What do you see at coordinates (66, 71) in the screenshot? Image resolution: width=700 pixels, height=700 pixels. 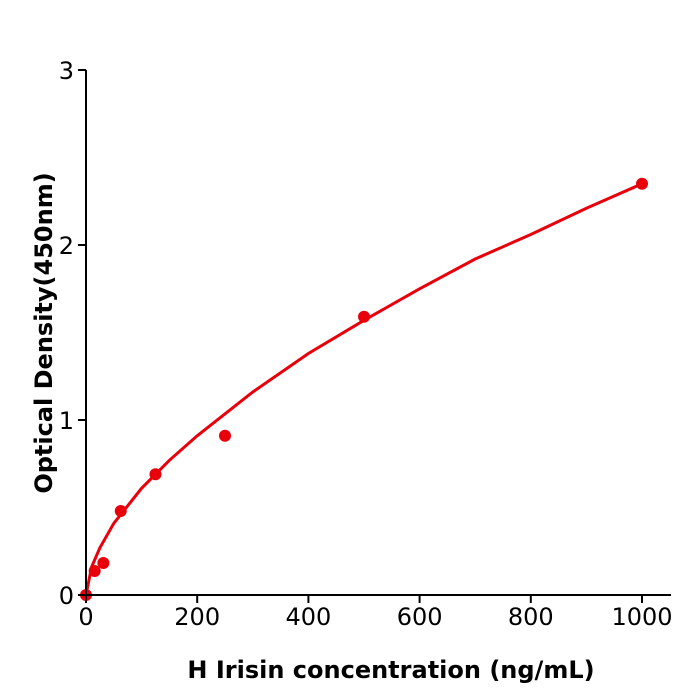 I see `y-tick-label: 3` at bounding box center [66, 71].